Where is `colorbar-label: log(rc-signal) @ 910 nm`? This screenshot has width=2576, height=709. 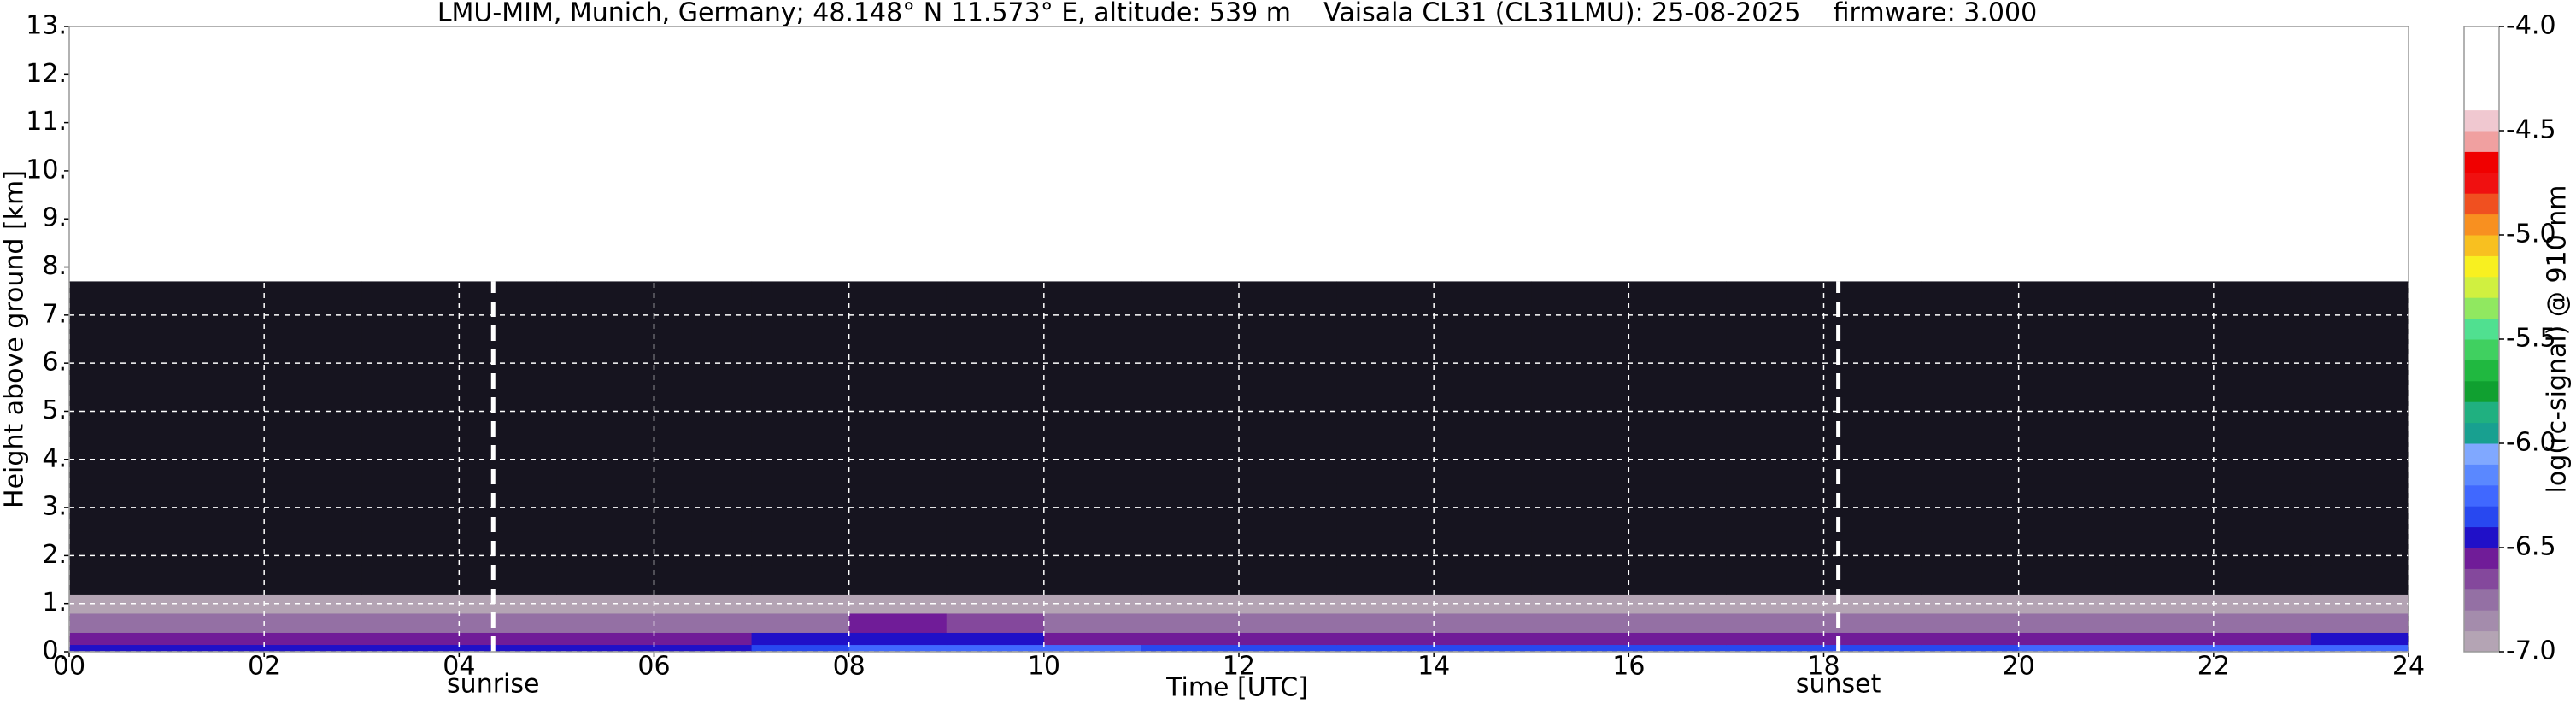
colorbar-label: log(rc-signal) @ 910 nm is located at coordinates (2558, 339).